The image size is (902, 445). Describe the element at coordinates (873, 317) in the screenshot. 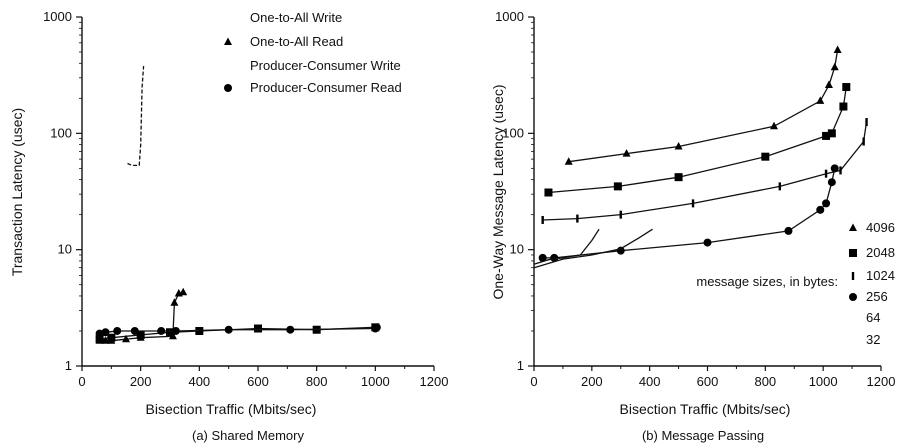

I see `legend-entry: 64` at that location.